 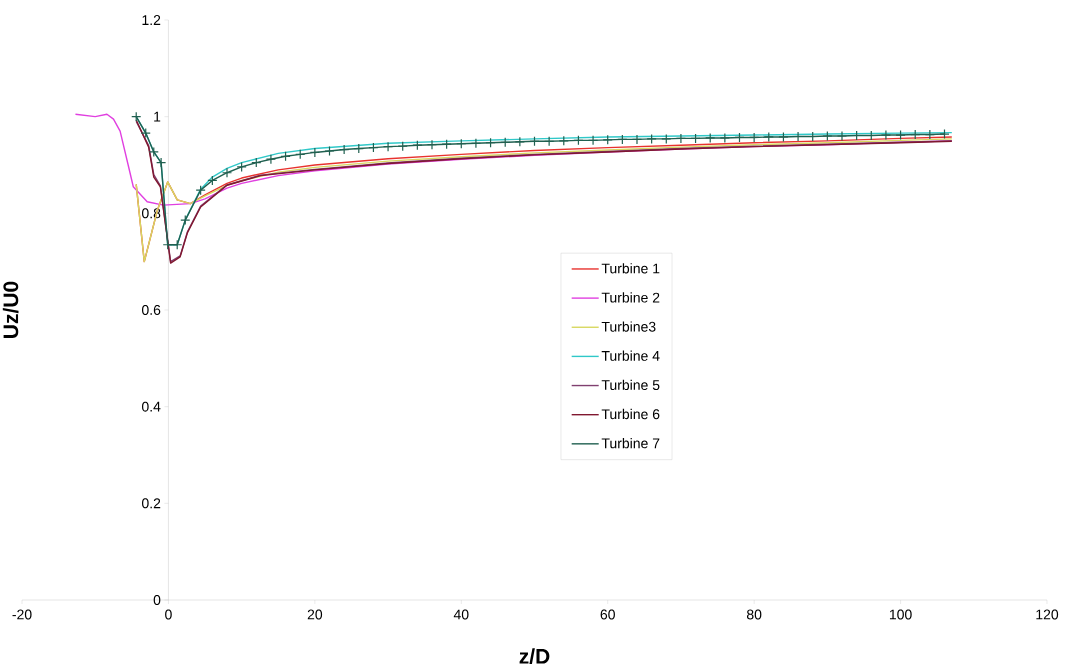 What do you see at coordinates (630, 355) in the screenshot?
I see `legend-label: Turbine 4` at bounding box center [630, 355].